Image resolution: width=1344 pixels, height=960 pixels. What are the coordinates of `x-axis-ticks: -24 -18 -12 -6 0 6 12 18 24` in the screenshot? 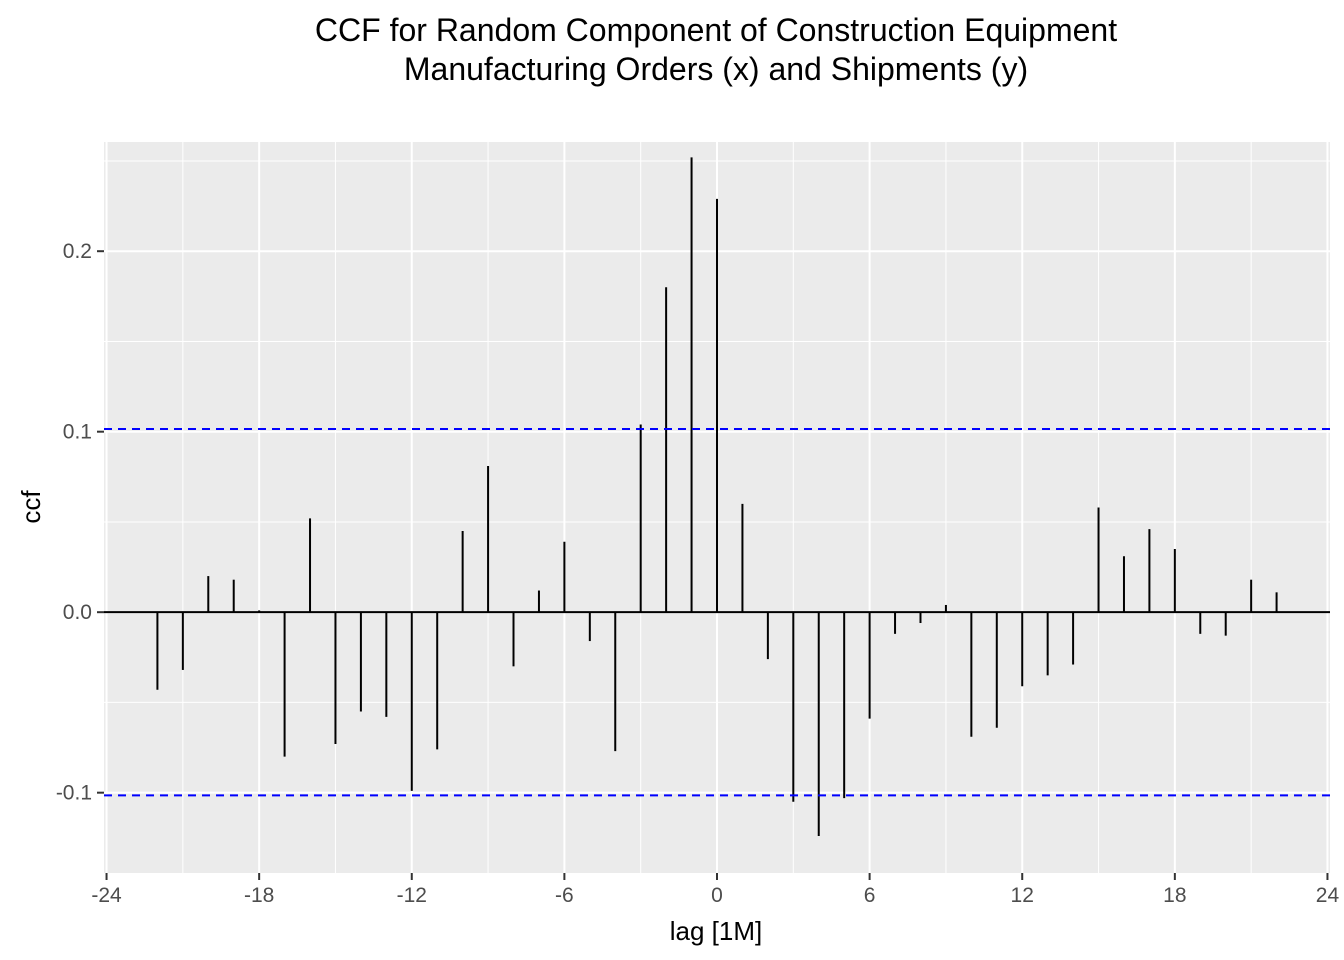 It's located at (715, 890).